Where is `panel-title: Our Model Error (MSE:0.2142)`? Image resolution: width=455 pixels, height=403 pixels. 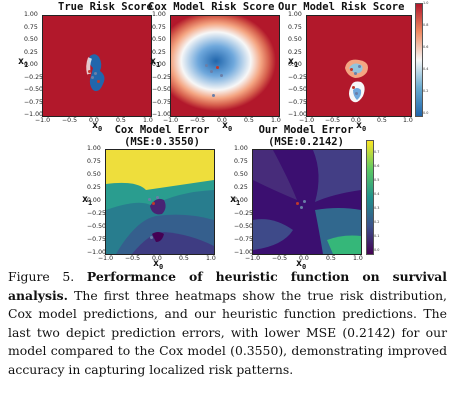
panel-title: Our Model Error (MSE:0.2142) is located at coordinates (306, 136).